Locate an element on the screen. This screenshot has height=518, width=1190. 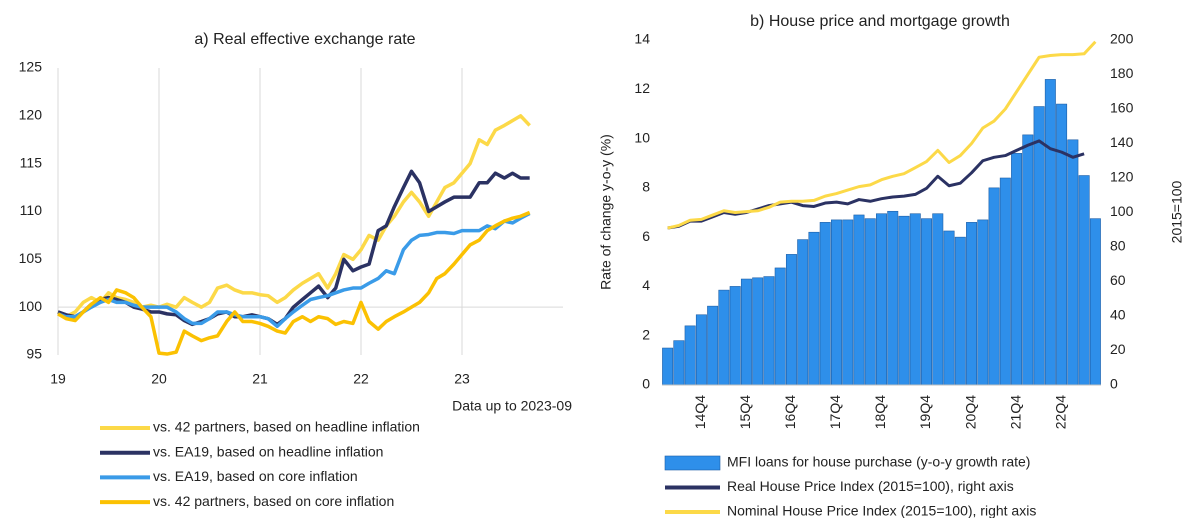
y2-tick-label: 160 is located at coordinates (1122, 108).